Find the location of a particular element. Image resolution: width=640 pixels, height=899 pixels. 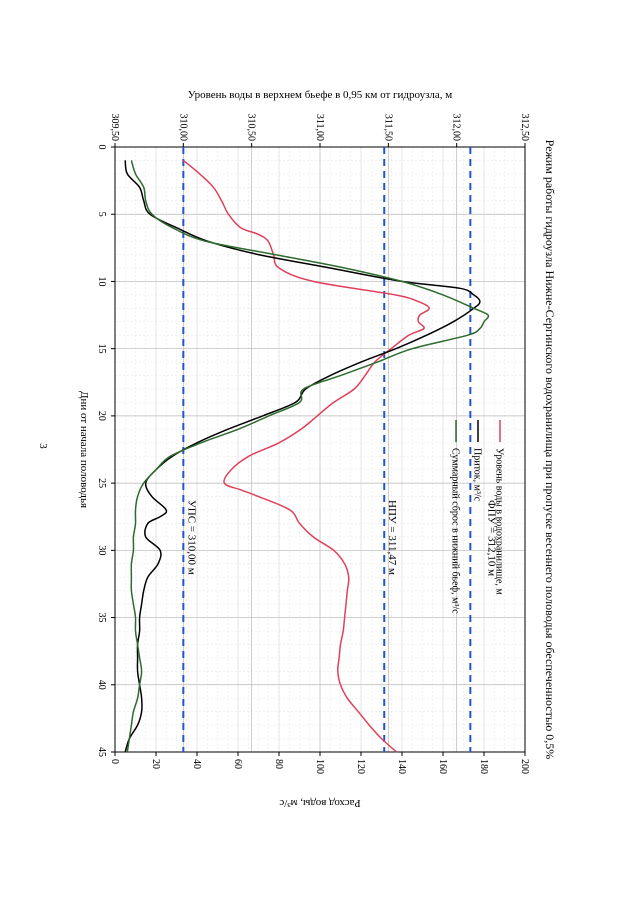

y2-tick-label: 40 is located at coordinates (196, 764).